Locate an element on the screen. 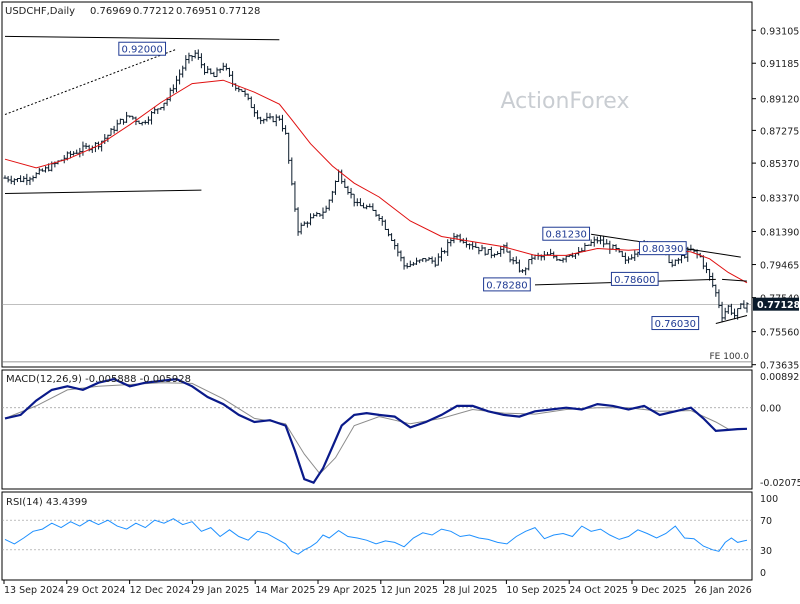 The height and width of the screenshot is (604, 800). macd-tick-label: 0.008923 is located at coordinates (780, 377).